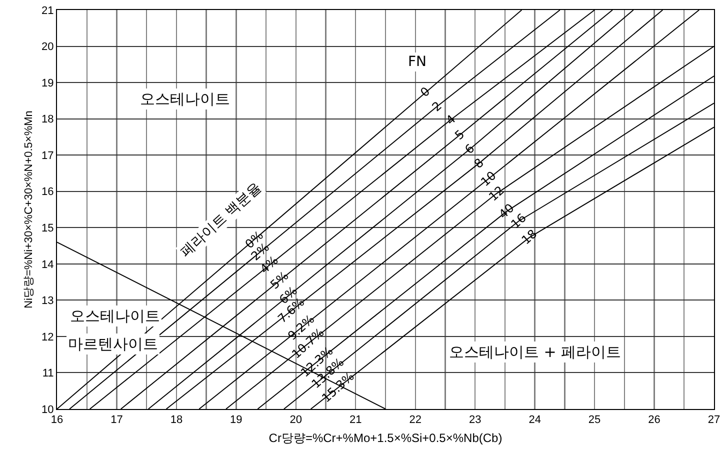 This screenshot has height=459, width=726. What do you see at coordinates (48, 374) in the screenshot?
I see `y-tick-label: 11` at bounding box center [48, 374].